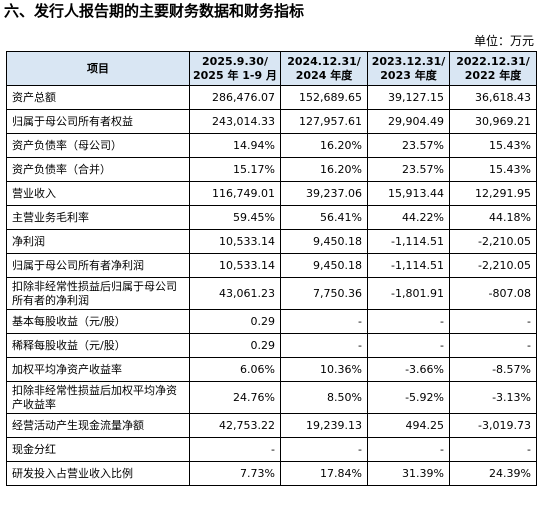 This screenshot has height=513, width=541. I want to click on row-label: 基本每股收益（元/股）, so click(98, 321).